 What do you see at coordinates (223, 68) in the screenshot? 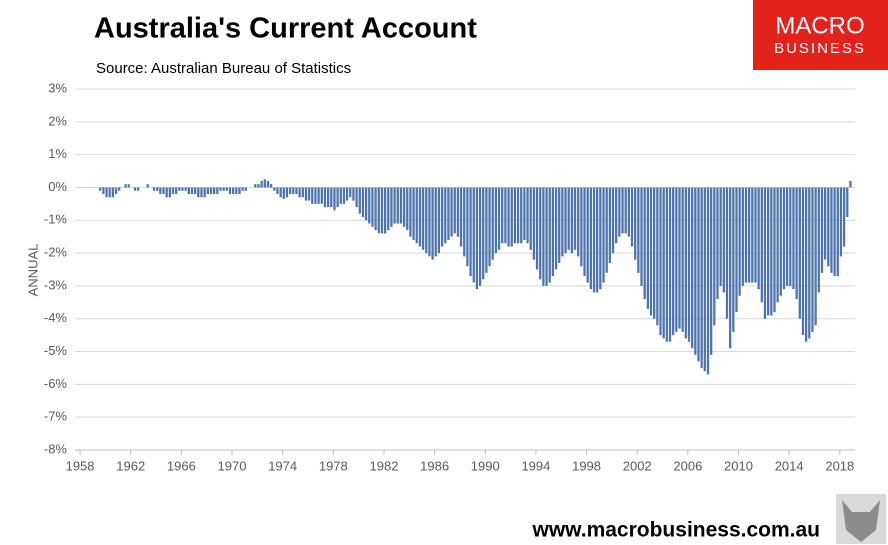
I see `chart-subtitle: Source: Australian Bureau of Statistics` at bounding box center [223, 68].